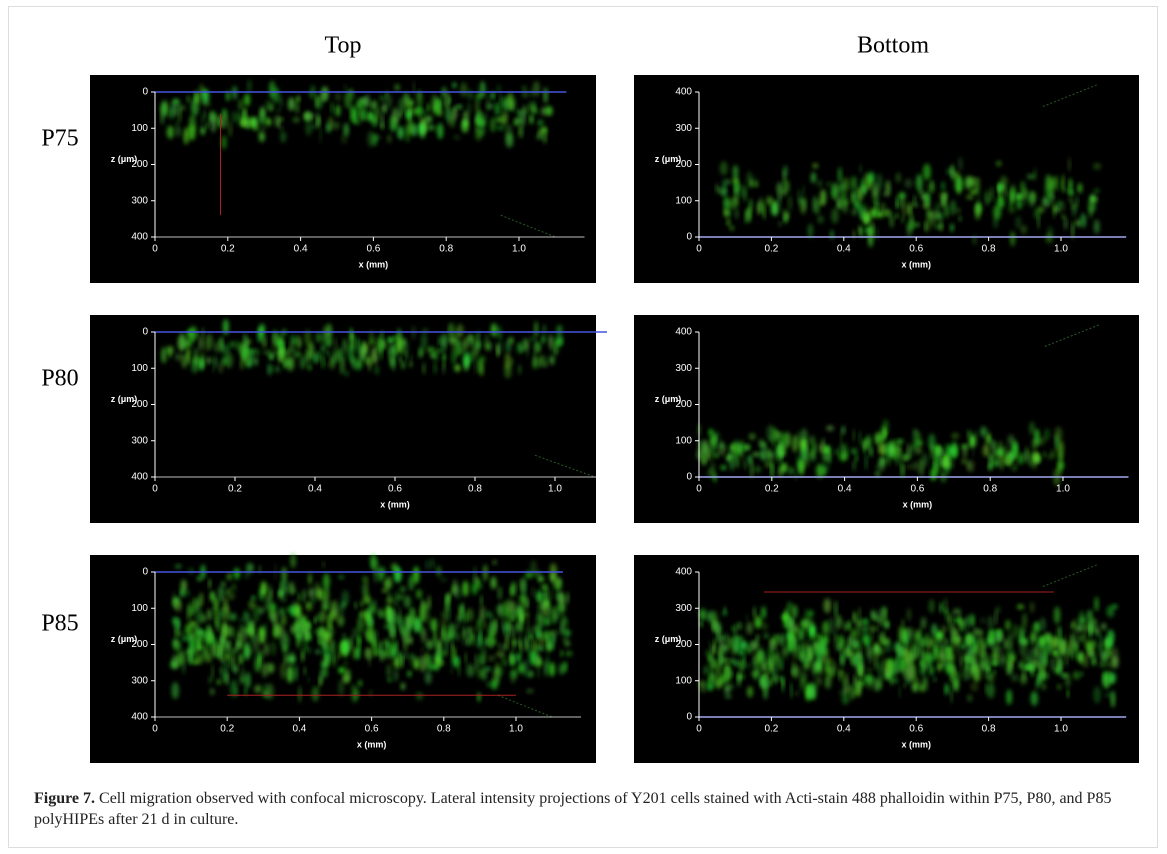  I want to click on row-label: P80, so click(59, 379).